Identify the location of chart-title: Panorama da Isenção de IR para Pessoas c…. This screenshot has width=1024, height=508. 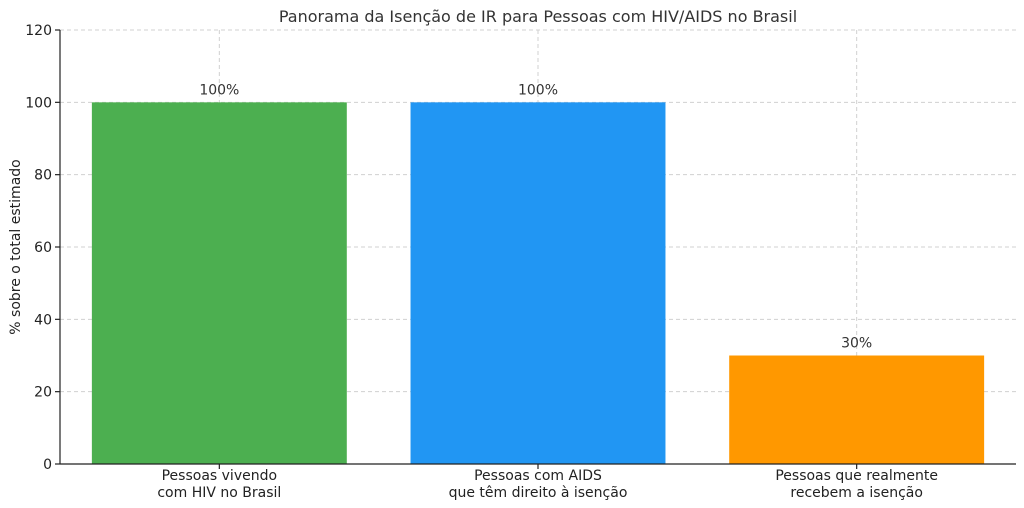
(538, 16).